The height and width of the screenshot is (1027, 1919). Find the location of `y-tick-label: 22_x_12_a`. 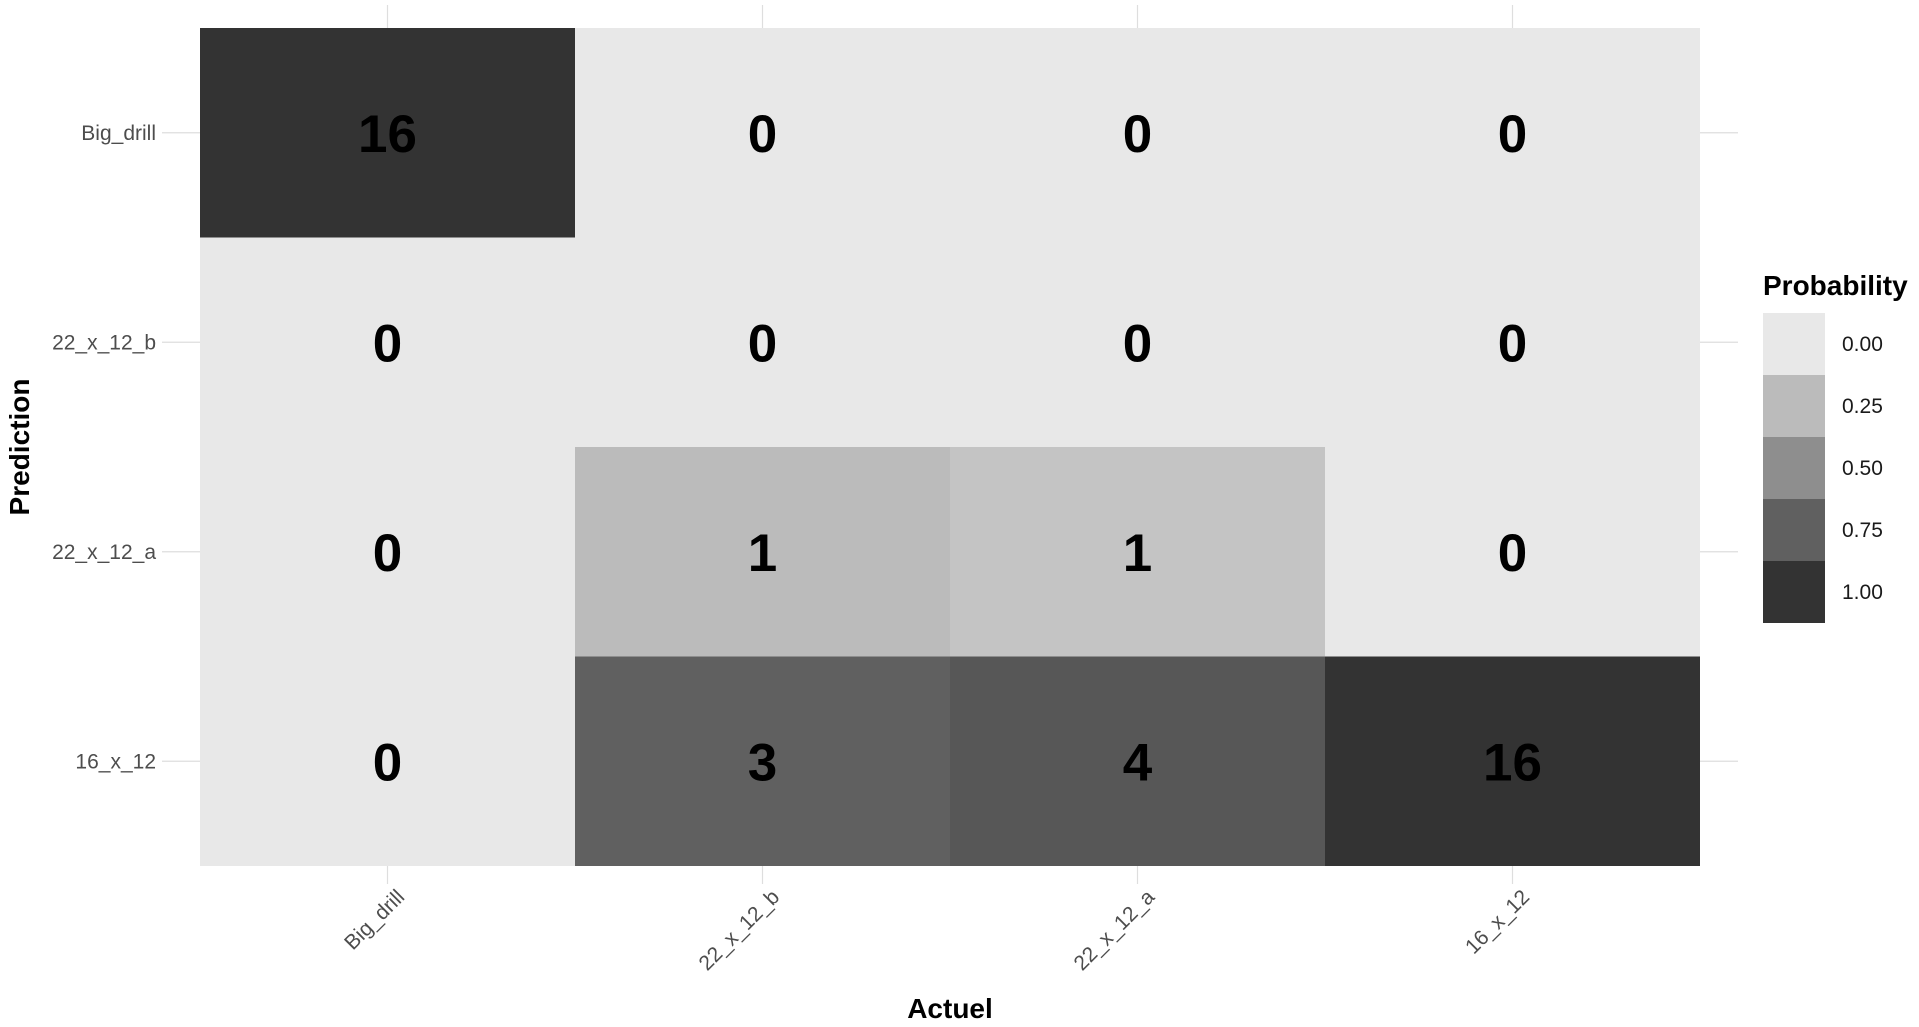

y-tick-label: 22_x_12_a is located at coordinates (104, 552).